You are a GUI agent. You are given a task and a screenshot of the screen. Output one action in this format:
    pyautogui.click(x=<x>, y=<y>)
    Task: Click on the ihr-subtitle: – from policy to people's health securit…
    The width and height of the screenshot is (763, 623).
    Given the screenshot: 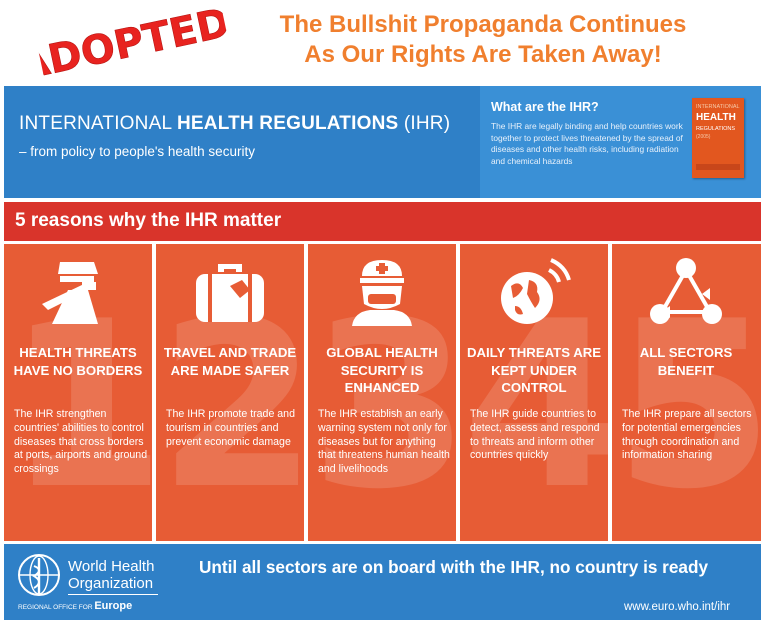 What is the action you would take?
    pyautogui.click(x=137, y=151)
    